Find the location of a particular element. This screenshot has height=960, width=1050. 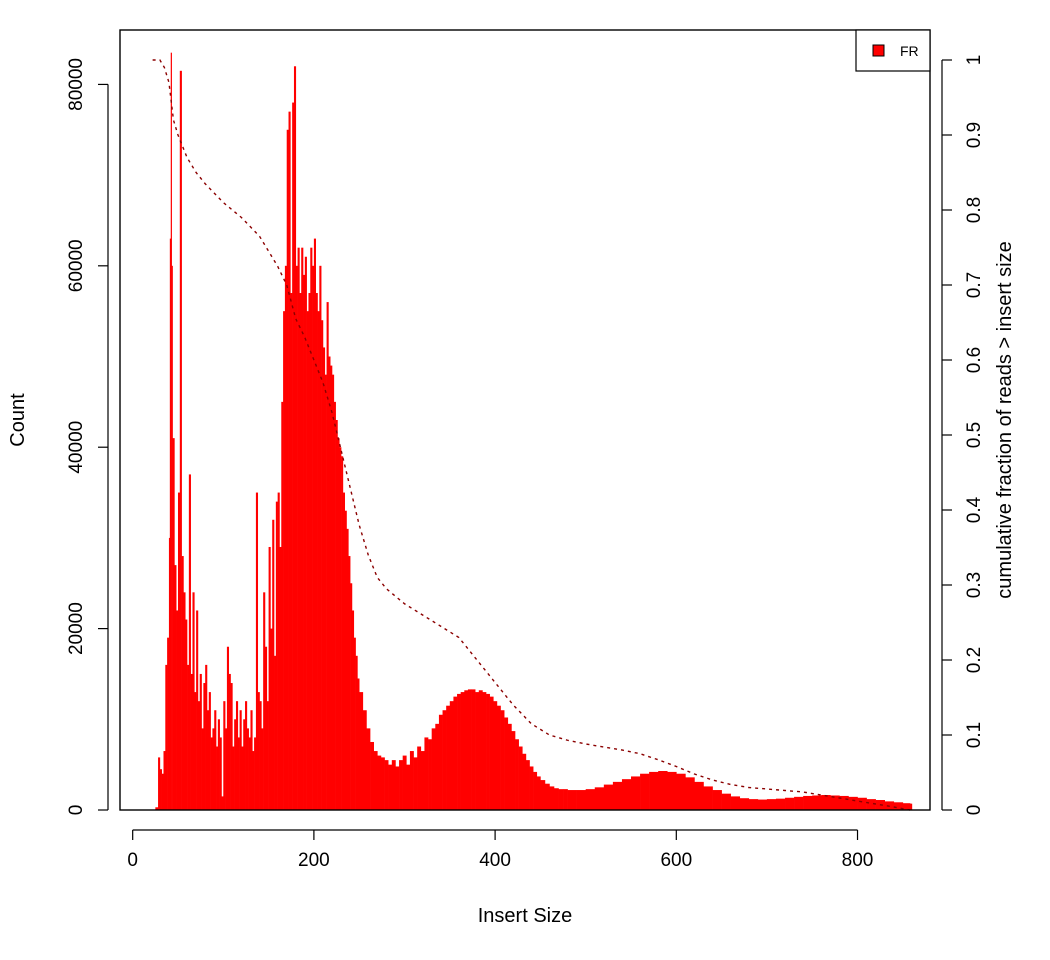

x-tick-label: 600 is located at coordinates (676, 860).